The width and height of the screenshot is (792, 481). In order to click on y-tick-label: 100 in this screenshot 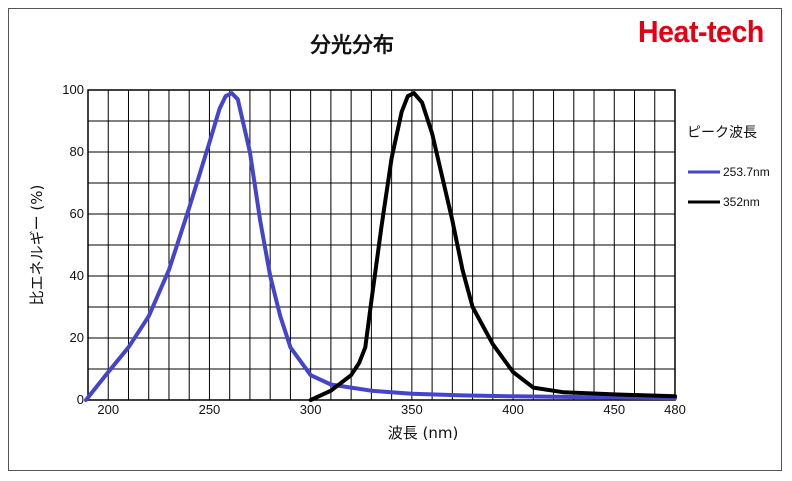, I will do `click(73, 89)`.